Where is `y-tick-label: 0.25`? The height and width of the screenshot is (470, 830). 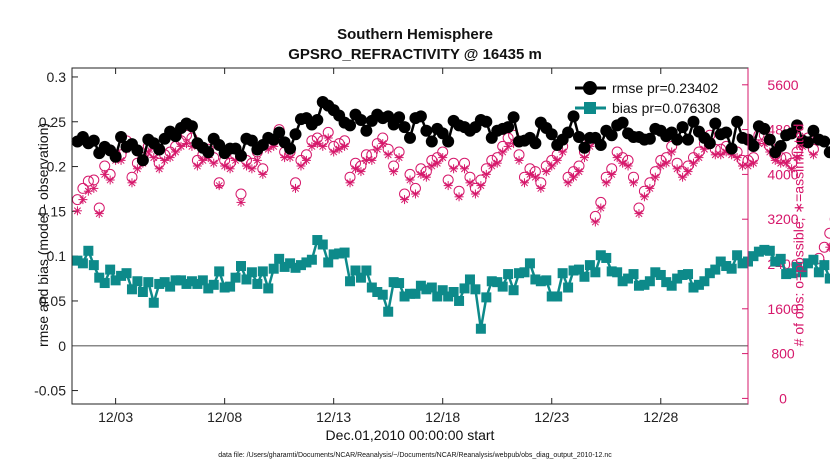 y-tick-label: 0.25 is located at coordinates (52, 122).